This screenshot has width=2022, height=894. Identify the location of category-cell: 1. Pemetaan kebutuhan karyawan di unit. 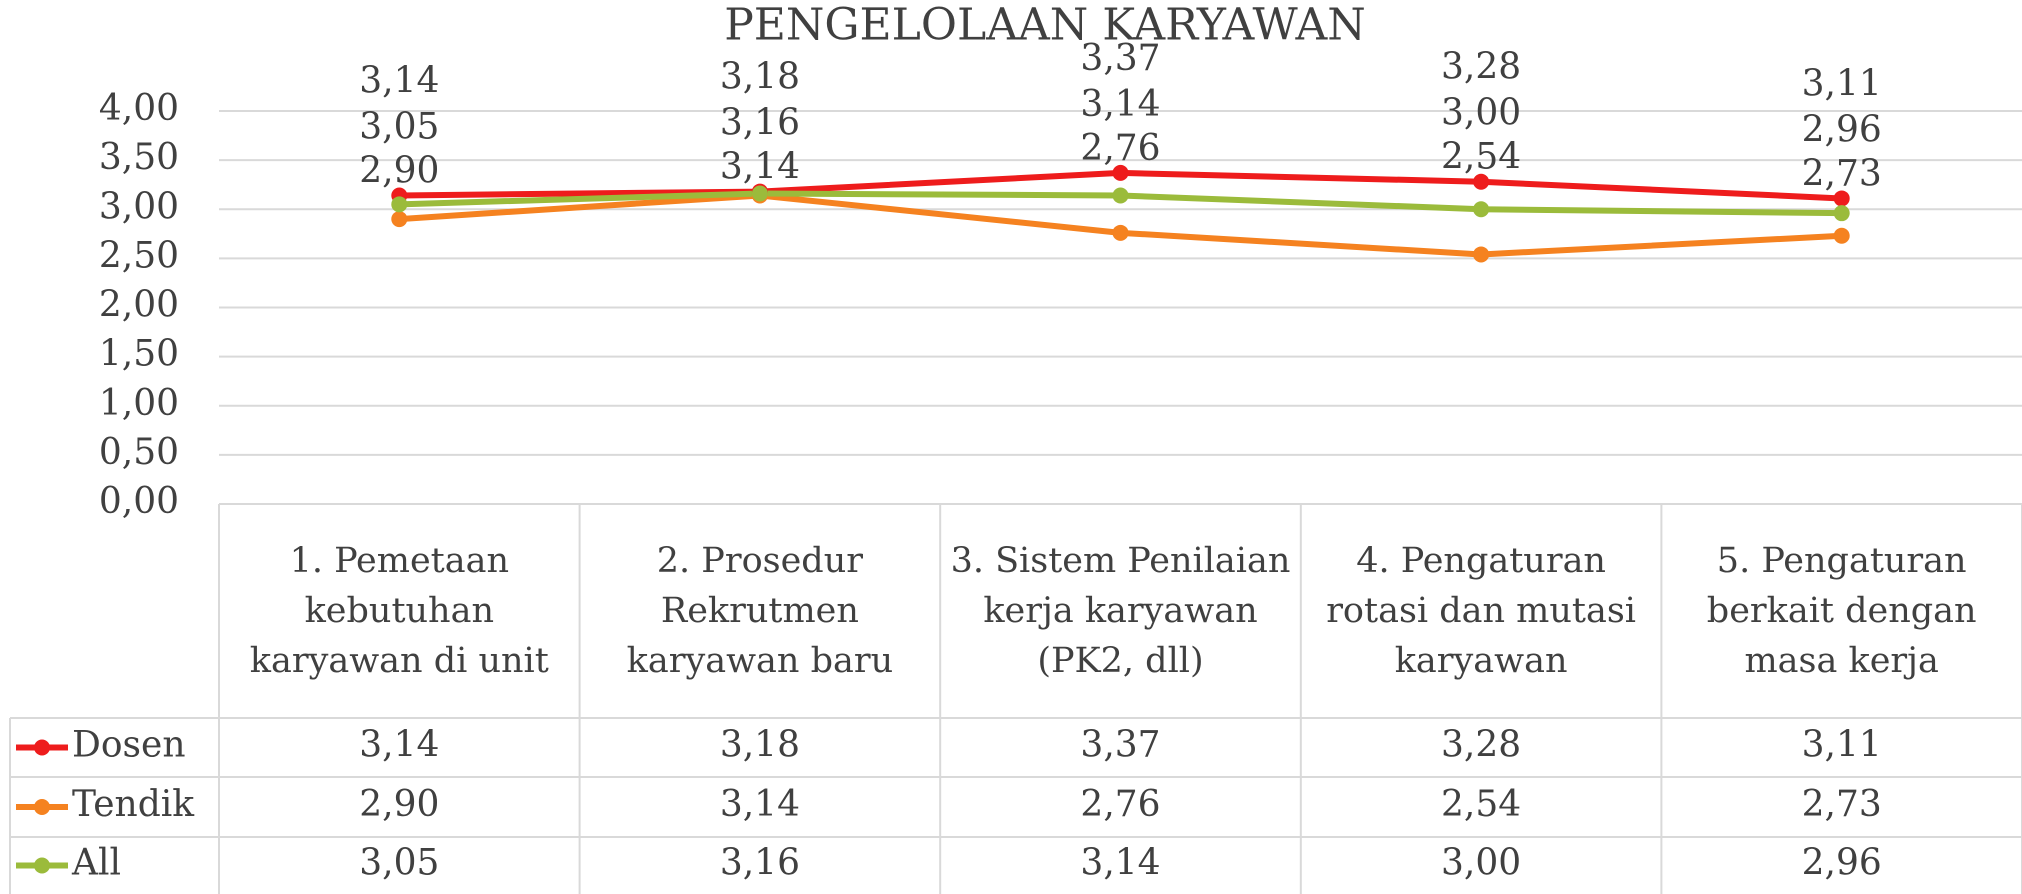
(399, 611).